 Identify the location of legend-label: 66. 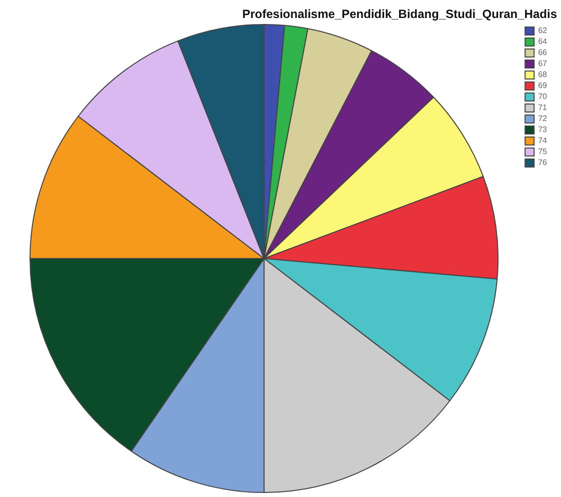
(543, 53).